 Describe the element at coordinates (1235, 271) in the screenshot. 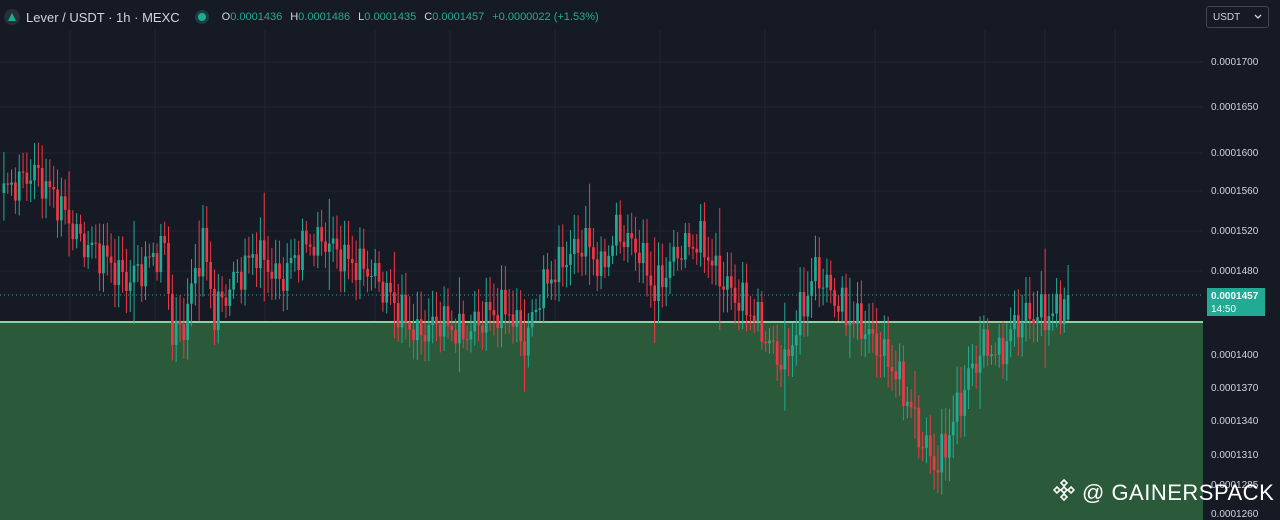

I see `y-axis-tick-label: 0.0001480` at that location.